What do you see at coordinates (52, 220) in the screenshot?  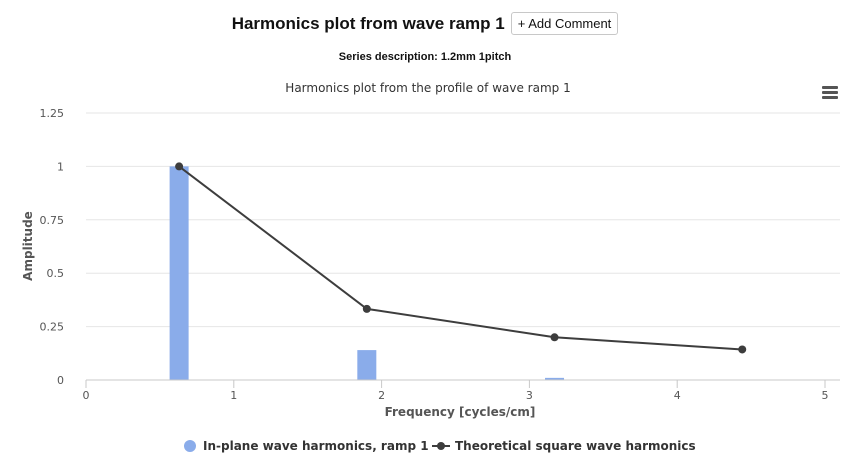 I see `y-tick-label: 0.75` at bounding box center [52, 220].